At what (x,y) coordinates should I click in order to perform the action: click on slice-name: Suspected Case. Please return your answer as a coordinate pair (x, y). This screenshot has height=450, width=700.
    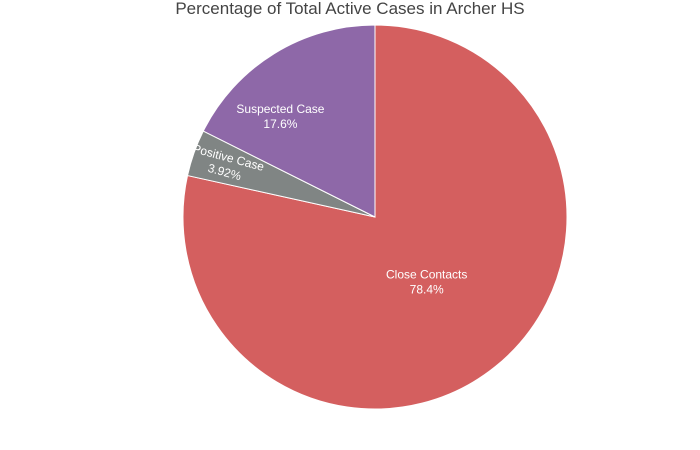
    Looking at the image, I should click on (280, 109).